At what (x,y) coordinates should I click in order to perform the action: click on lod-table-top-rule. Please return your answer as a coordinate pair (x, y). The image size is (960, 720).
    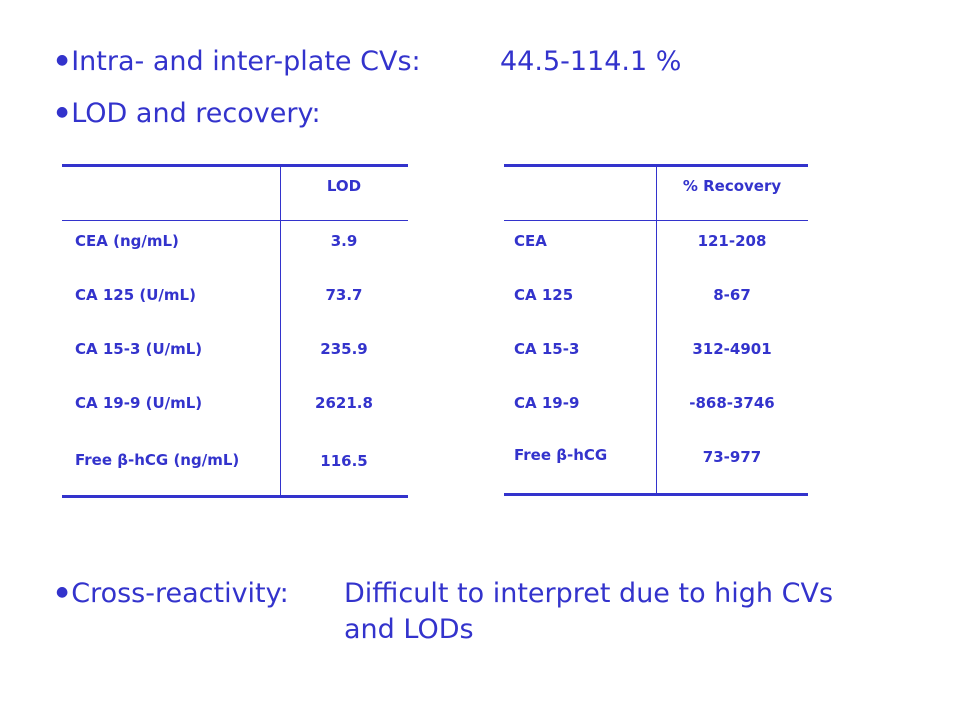
    Looking at the image, I should click on (235, 165).